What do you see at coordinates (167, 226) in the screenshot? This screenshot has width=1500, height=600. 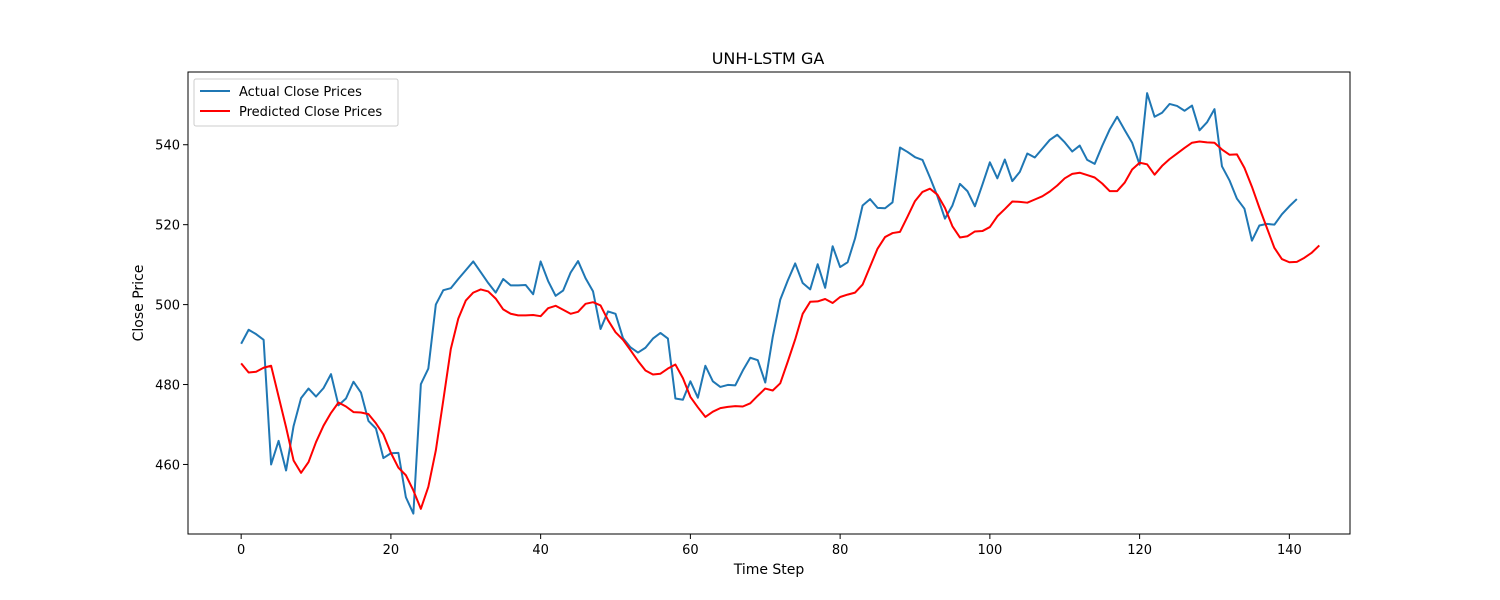 I see `y-tick-label: 520` at bounding box center [167, 226].